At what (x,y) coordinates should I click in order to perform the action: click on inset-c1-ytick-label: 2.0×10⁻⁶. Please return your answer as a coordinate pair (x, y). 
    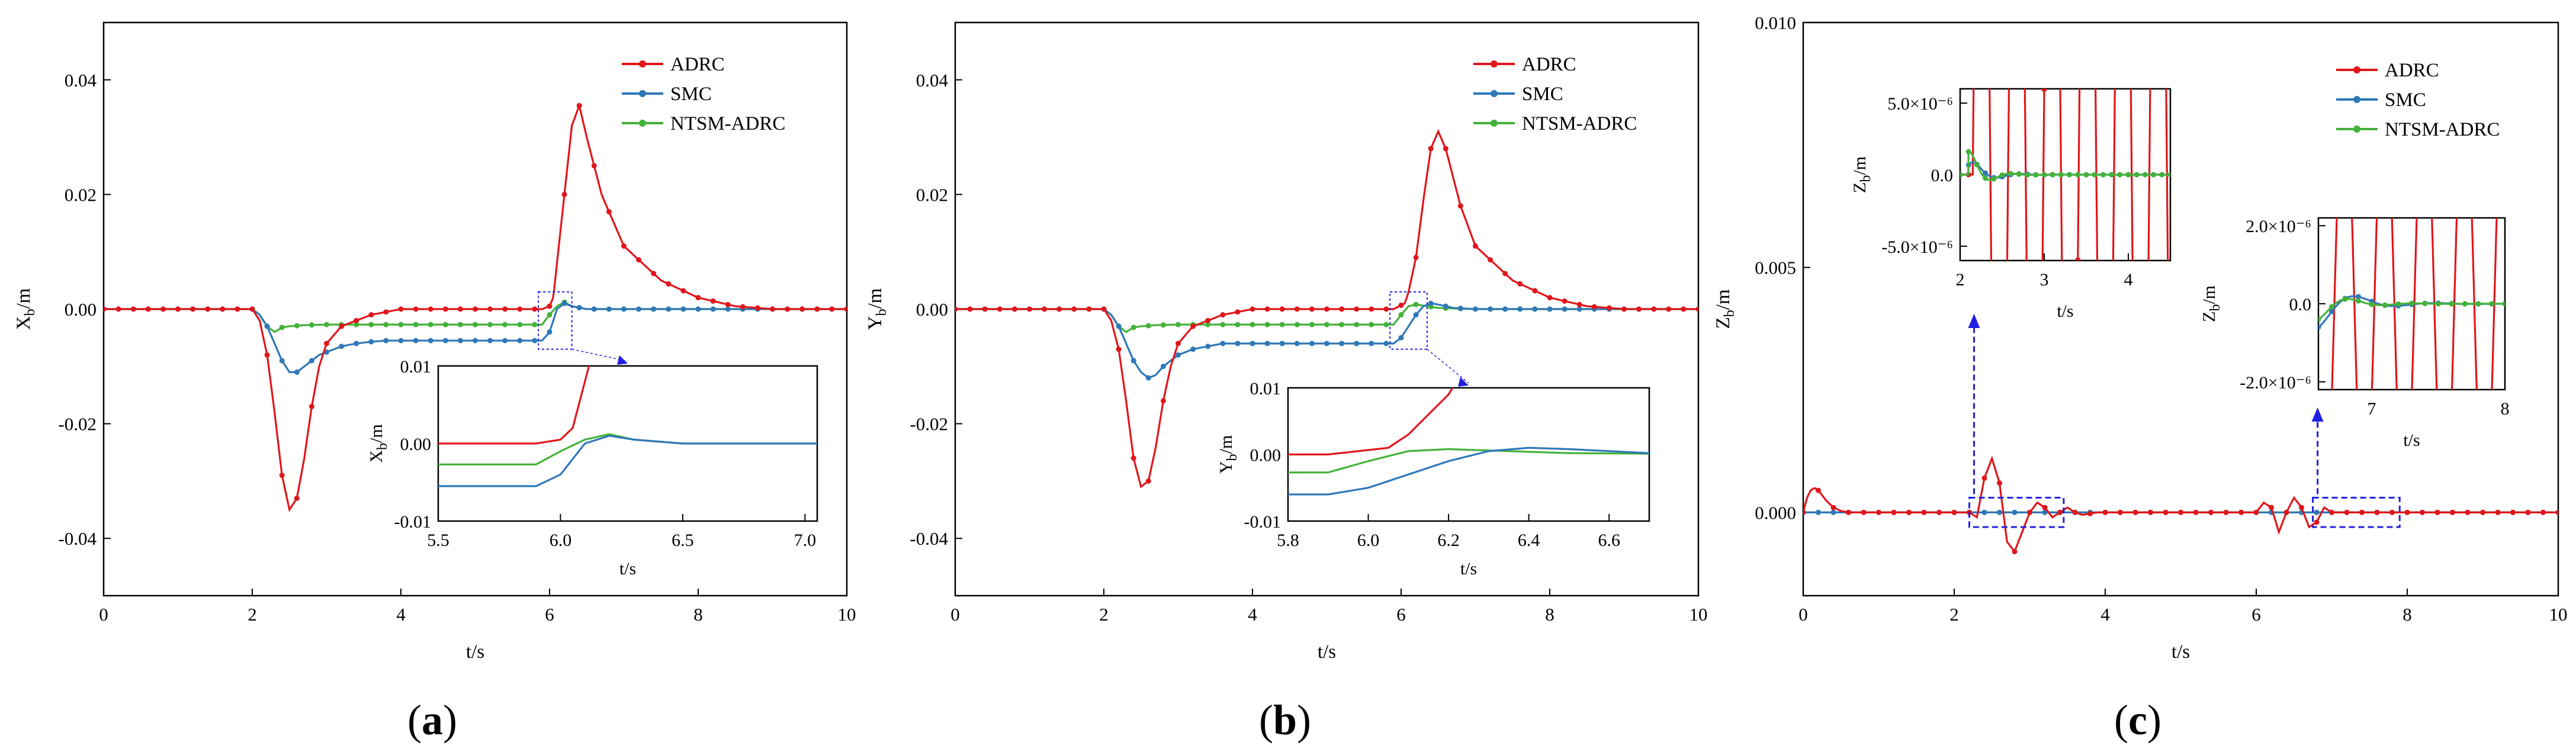
    Looking at the image, I should click on (2278, 226).